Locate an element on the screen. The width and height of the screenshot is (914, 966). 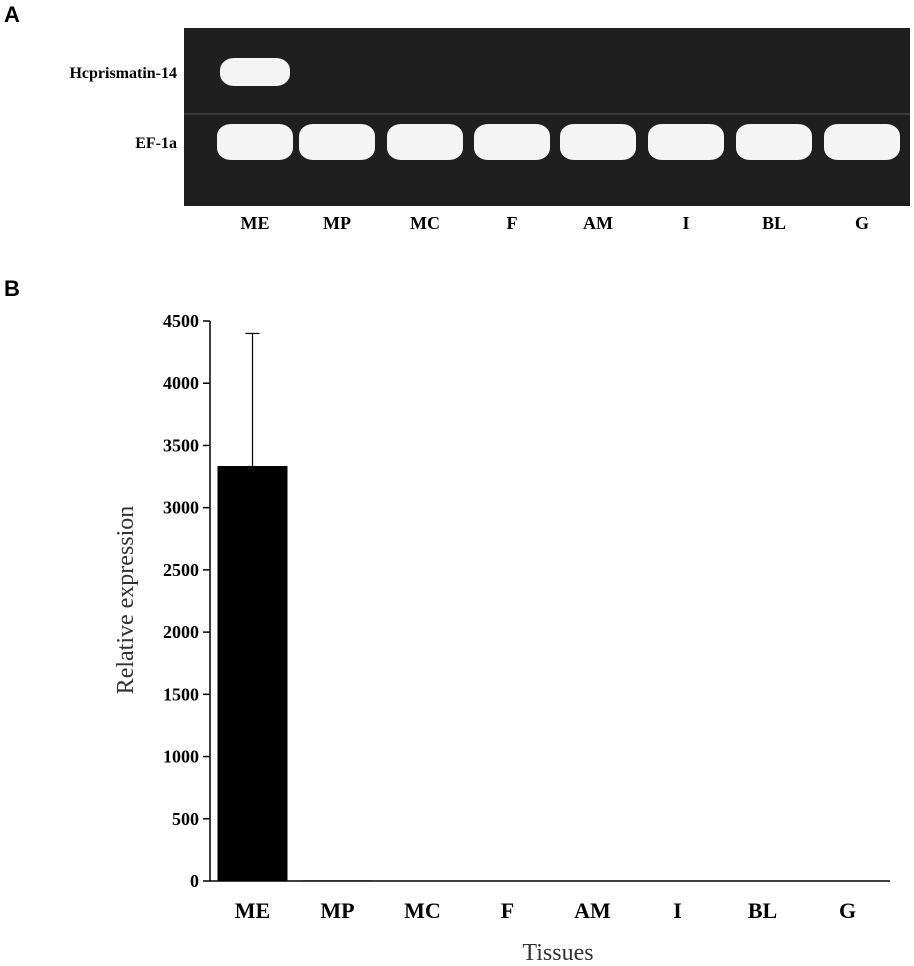
x-tick-label: ME is located at coordinates (252, 910).